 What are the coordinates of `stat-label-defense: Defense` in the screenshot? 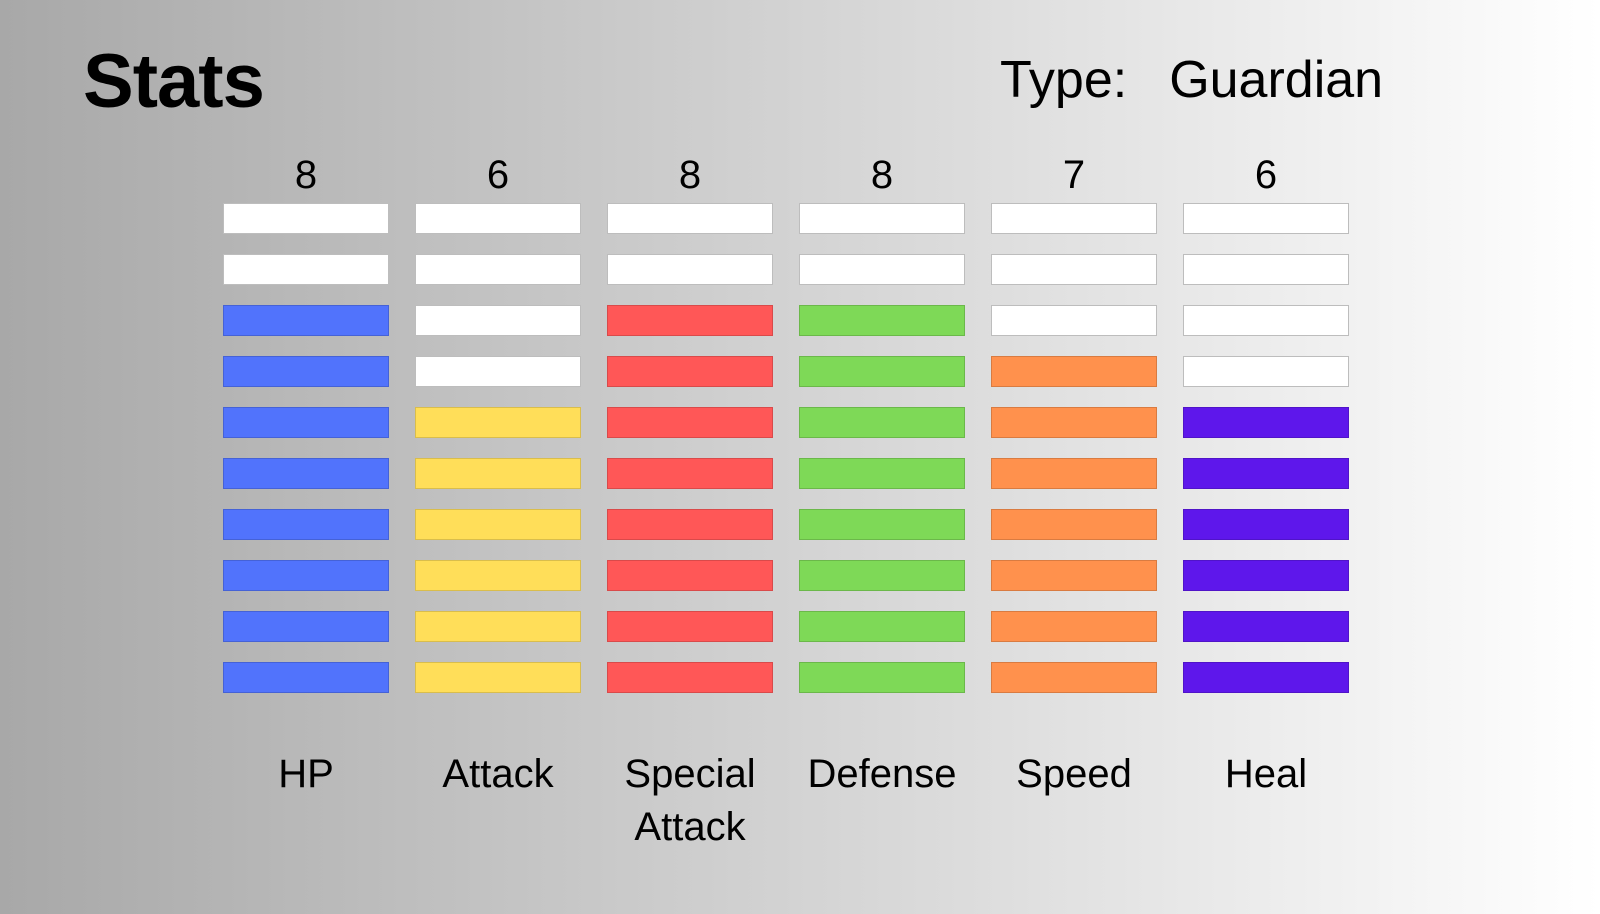 It's located at (882, 774).